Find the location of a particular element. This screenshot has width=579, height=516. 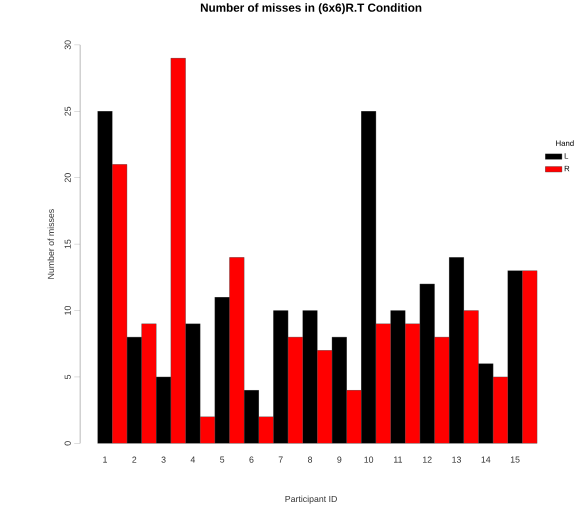

y-tick-label: 25 is located at coordinates (67, 111).